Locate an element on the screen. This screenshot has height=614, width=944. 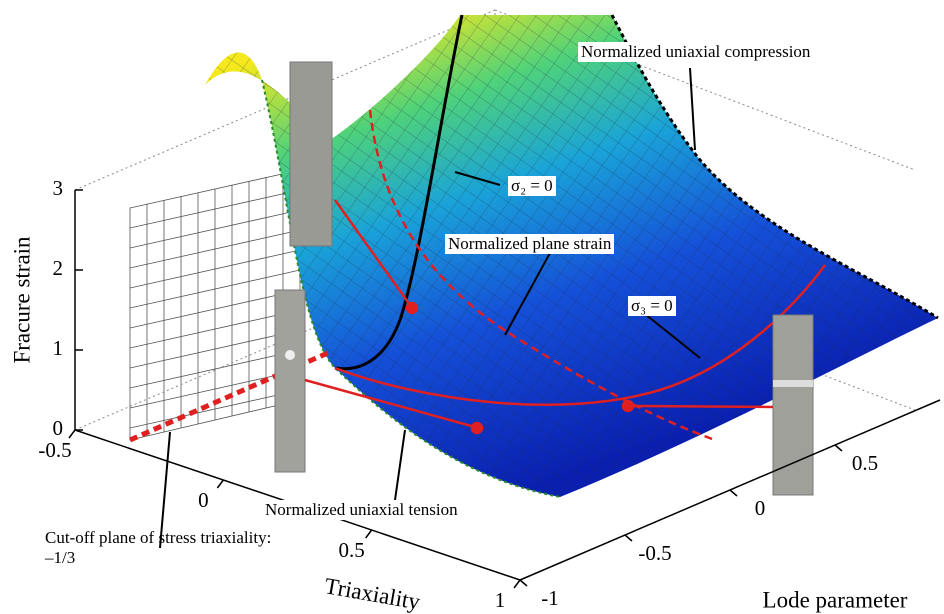
z-tick-label: 0 is located at coordinates (58, 428).